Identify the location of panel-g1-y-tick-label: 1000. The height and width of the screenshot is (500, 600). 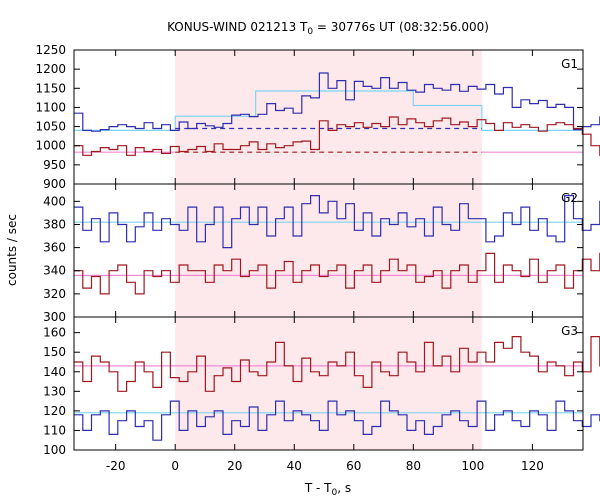
(50, 146).